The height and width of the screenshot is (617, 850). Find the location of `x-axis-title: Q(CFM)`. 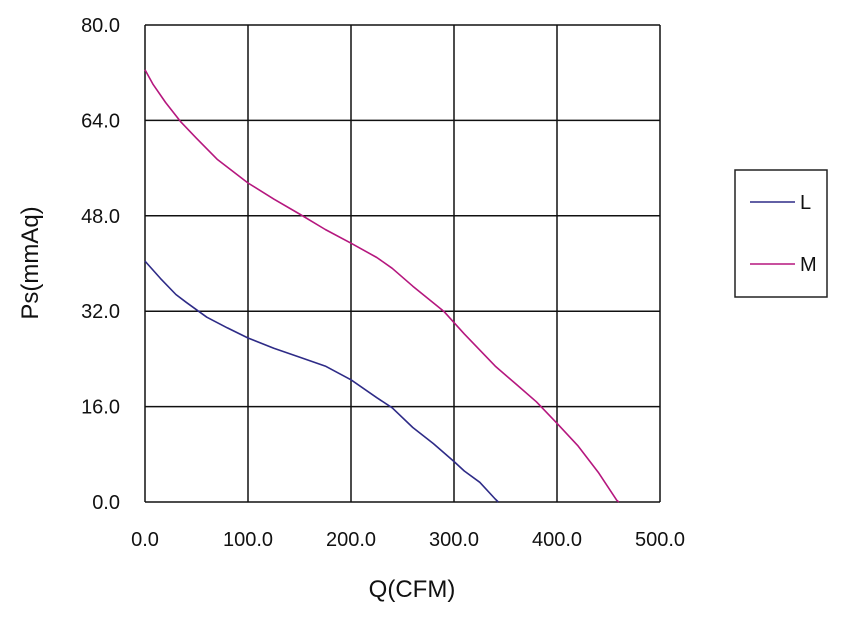

x-axis-title: Q(CFM) is located at coordinates (412, 589).